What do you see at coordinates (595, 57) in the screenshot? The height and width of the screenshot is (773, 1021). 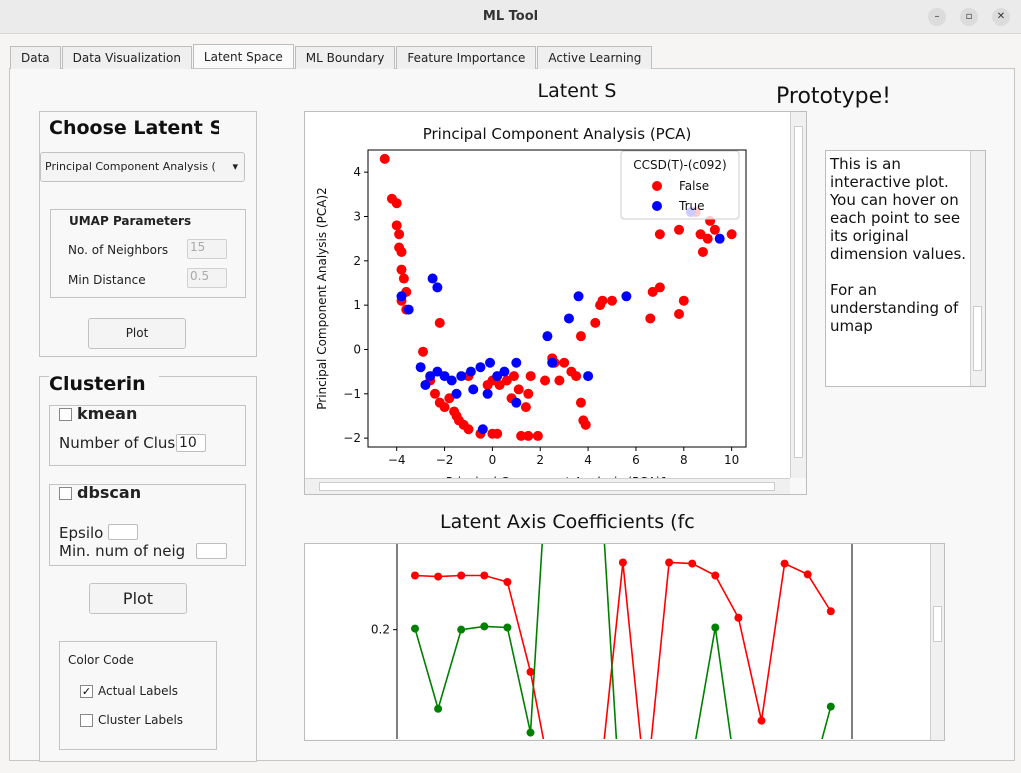 I see `tab: Active Learning` at bounding box center [595, 57].